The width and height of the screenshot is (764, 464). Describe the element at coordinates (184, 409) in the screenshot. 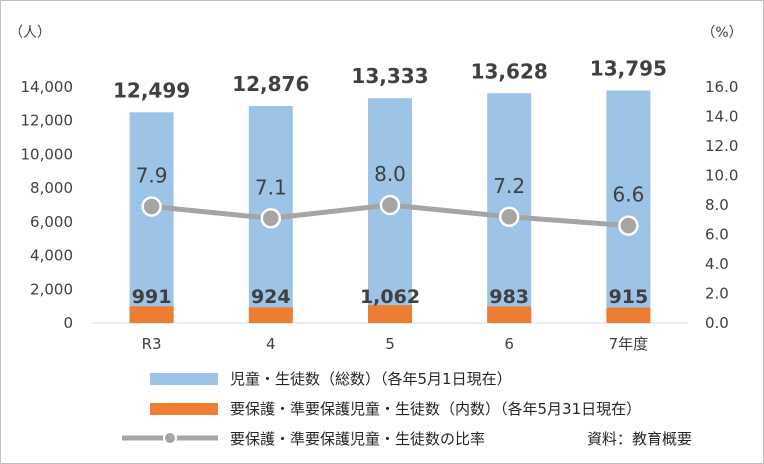

I see `legend-swatch-sub` at that location.